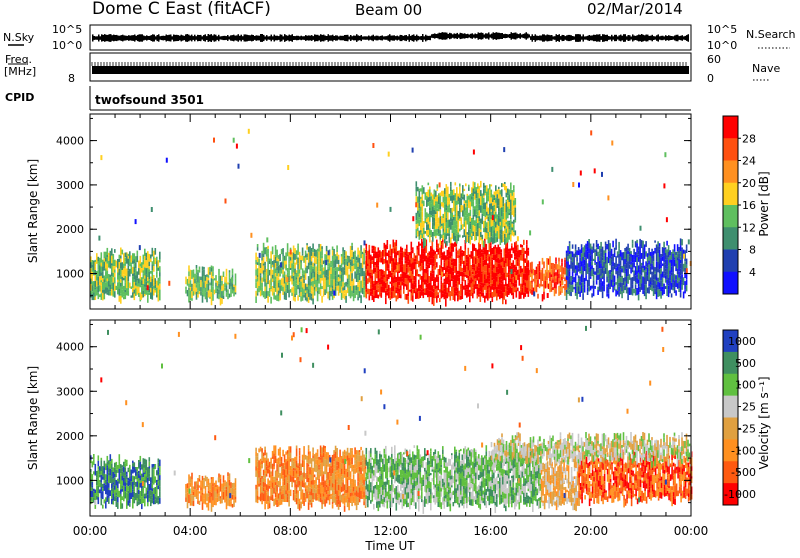 The width and height of the screenshot is (800, 558). What do you see at coordinates (749, 205) in the screenshot?
I see `colorbar-tick-label: 16` at bounding box center [749, 205].